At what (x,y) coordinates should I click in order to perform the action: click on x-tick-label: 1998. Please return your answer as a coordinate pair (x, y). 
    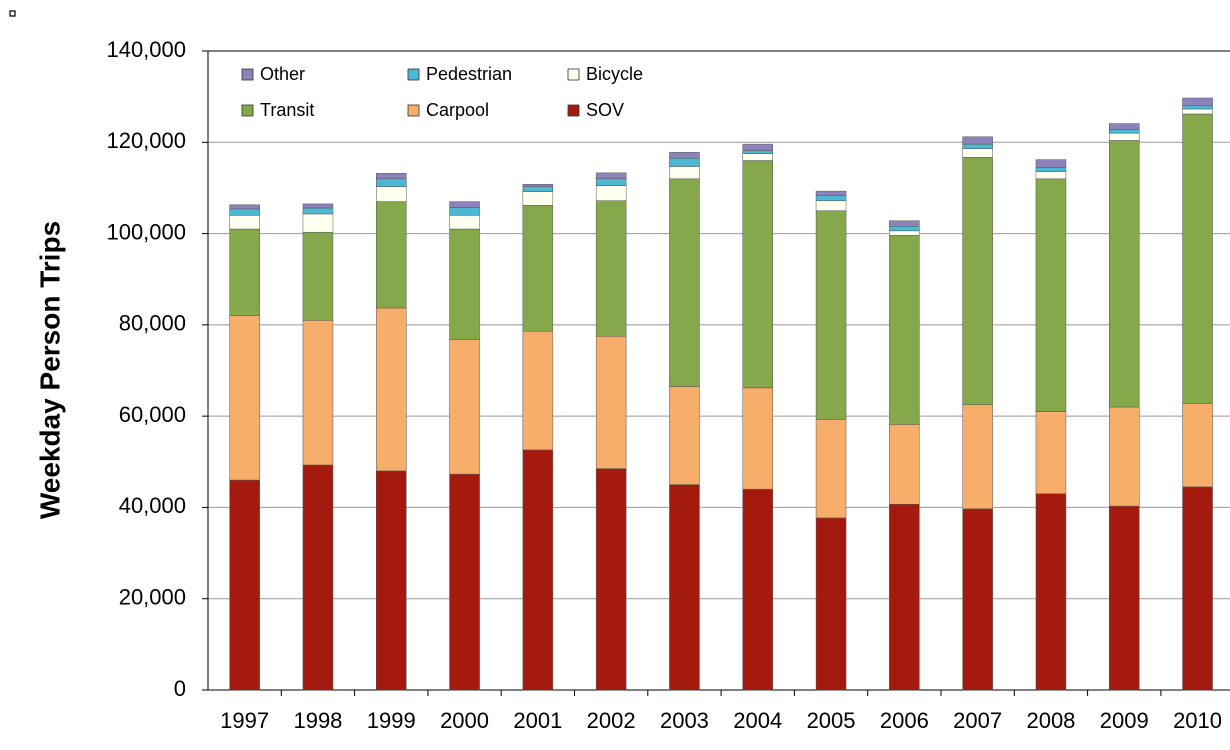
    Looking at the image, I should click on (317, 720).